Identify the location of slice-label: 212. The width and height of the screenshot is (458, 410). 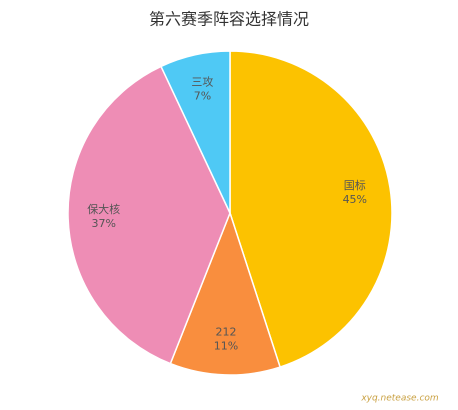
(226, 331).